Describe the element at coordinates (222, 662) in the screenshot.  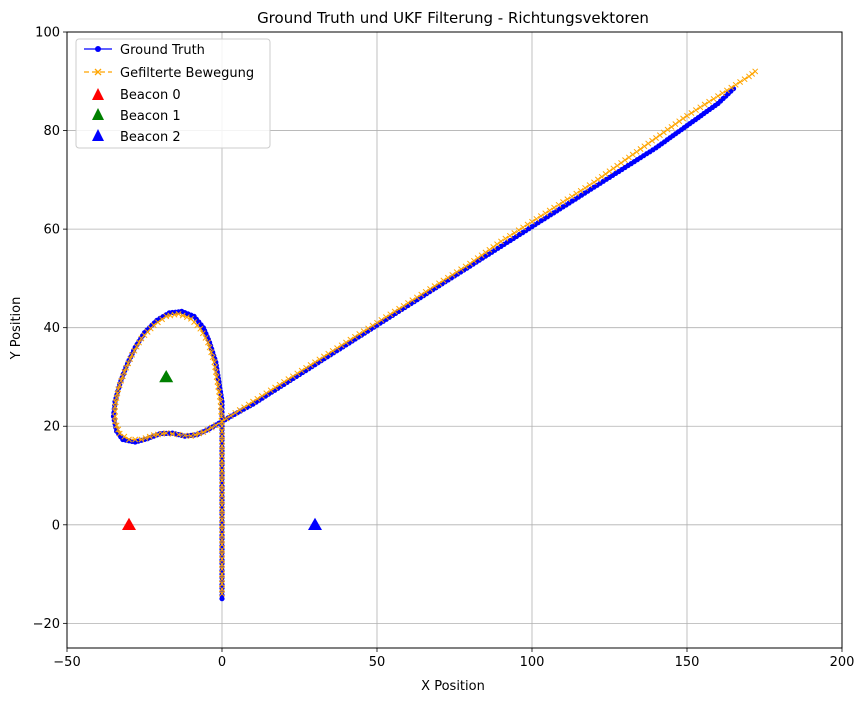
I see `x-tick-label: 0` at that location.